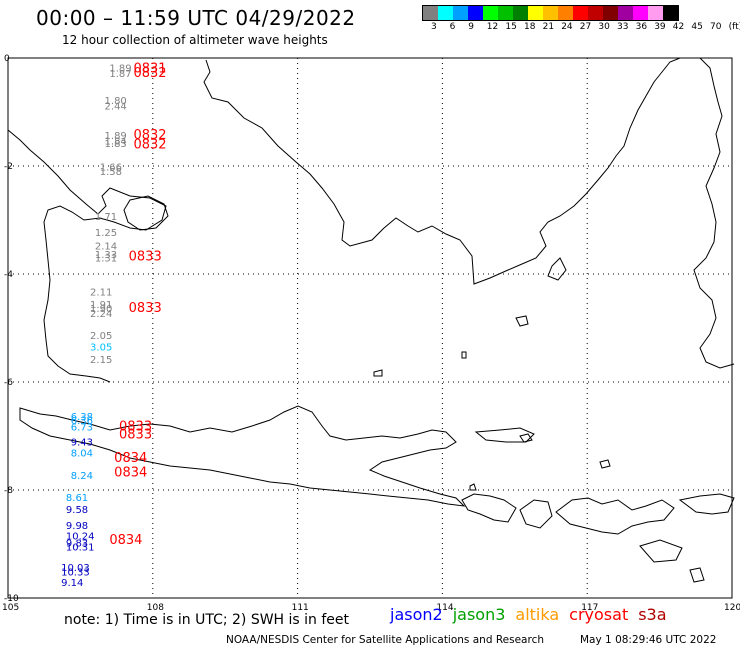 Image resolution: width=740 pixels, height=650 pixels. I want to click on legend-label: 12, so click(492, 27).